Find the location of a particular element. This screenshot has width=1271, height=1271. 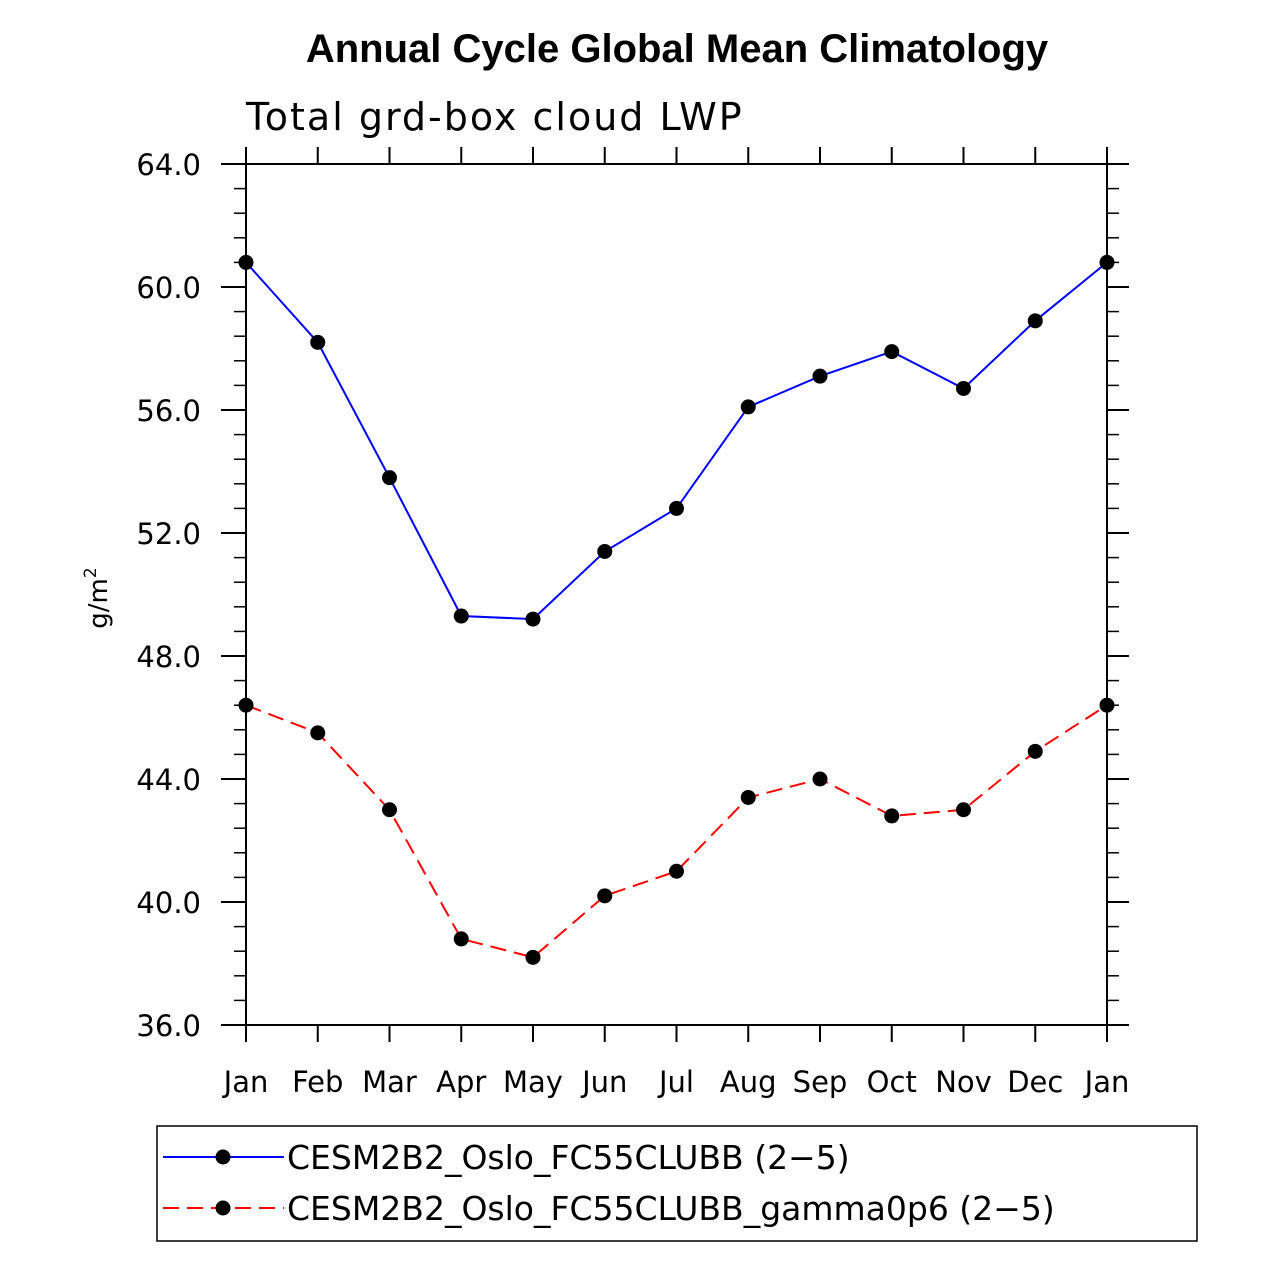

y-tick-label: 56.0 is located at coordinates (168, 411).